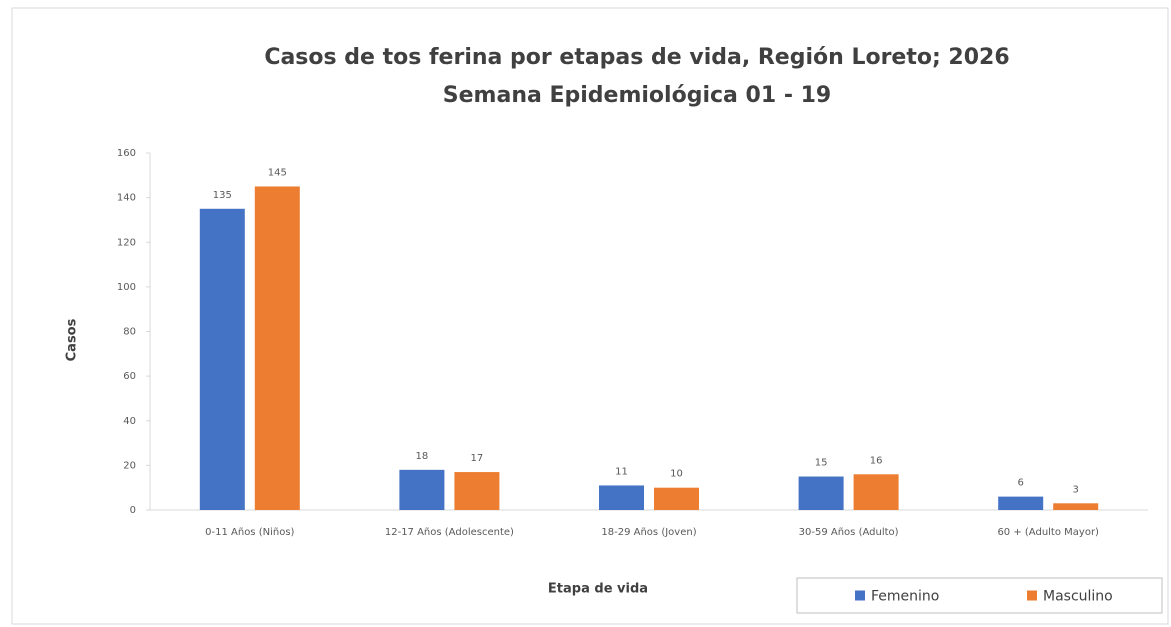 The image size is (1171, 627). Describe the element at coordinates (133, 510) in the screenshot. I see `y-tick-label: 0` at that location.